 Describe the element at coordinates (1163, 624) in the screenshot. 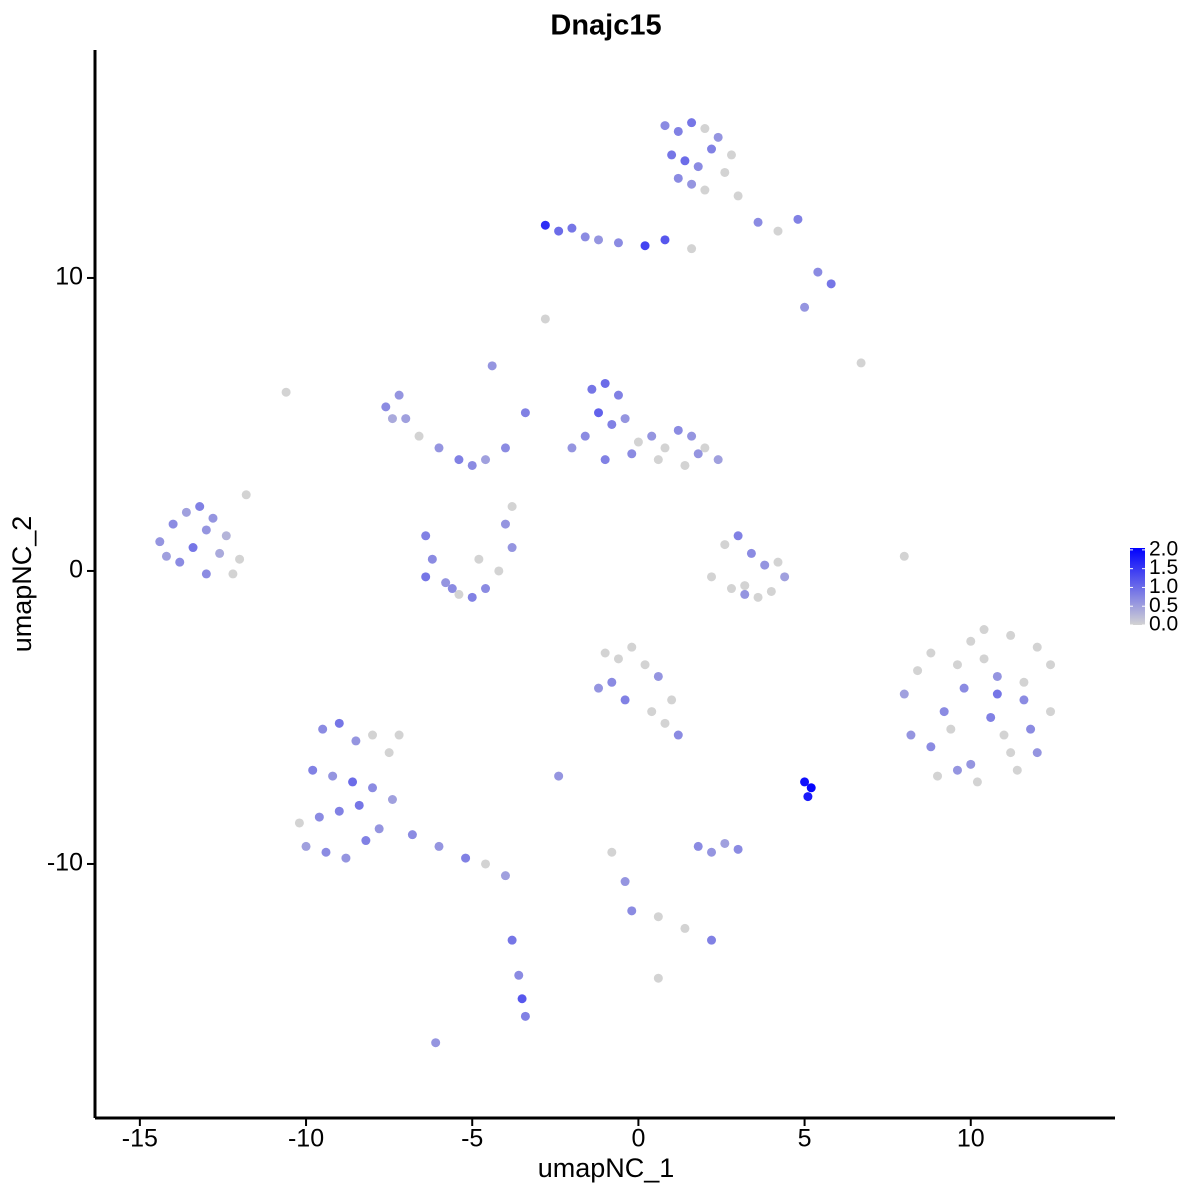

I see `color-tick-label: 0.0` at that location.